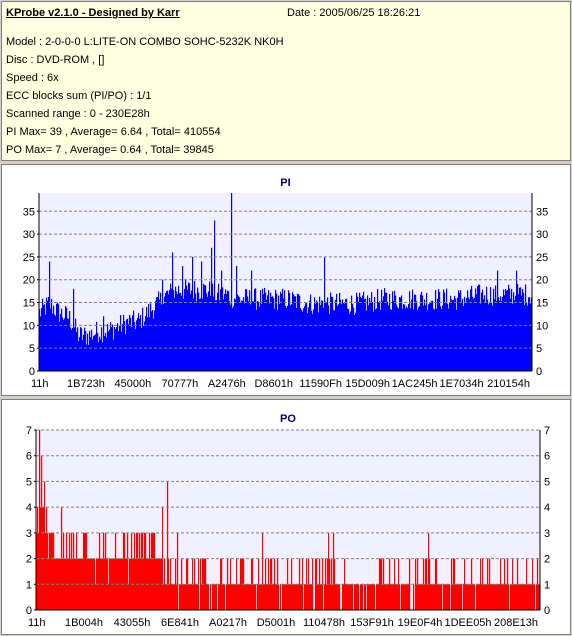  What do you see at coordinates (29, 304) in the screenshot?
I see `y-tick-label-left: 15` at bounding box center [29, 304].